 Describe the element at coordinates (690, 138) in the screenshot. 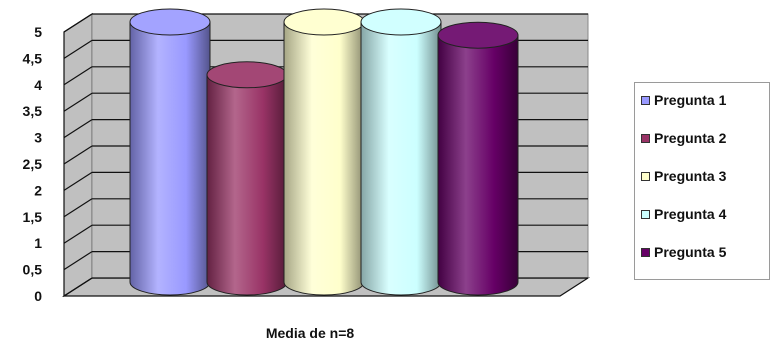

I see `legend-label: Pregunta 2` at that location.